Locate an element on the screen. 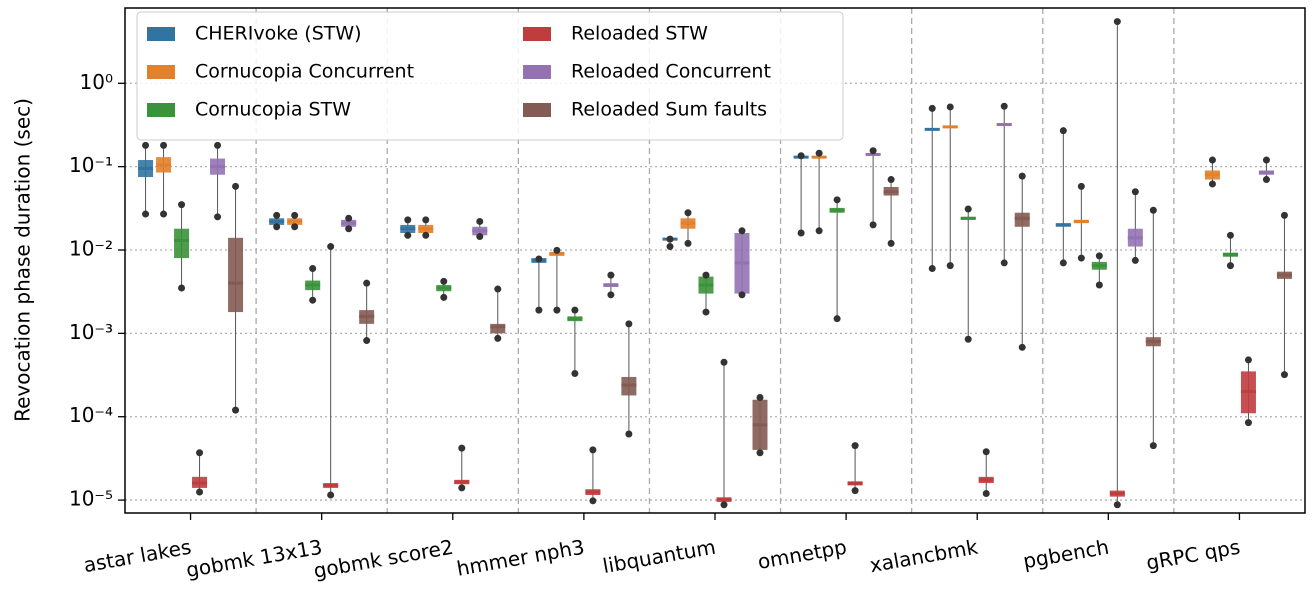  y-tick-label: 10⁻¹ is located at coordinates (91, 165).